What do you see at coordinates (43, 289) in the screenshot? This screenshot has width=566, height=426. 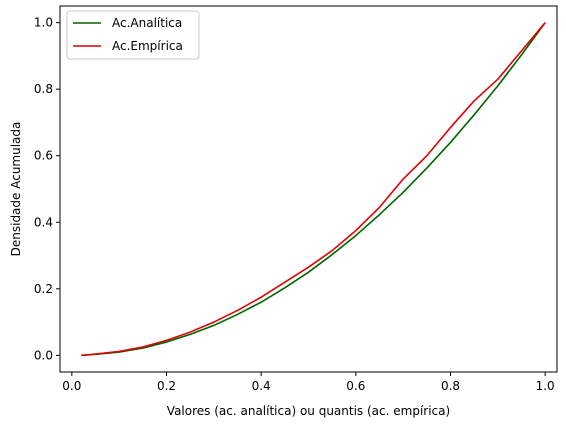 I see `y-tick-label: 0.2` at bounding box center [43, 289].